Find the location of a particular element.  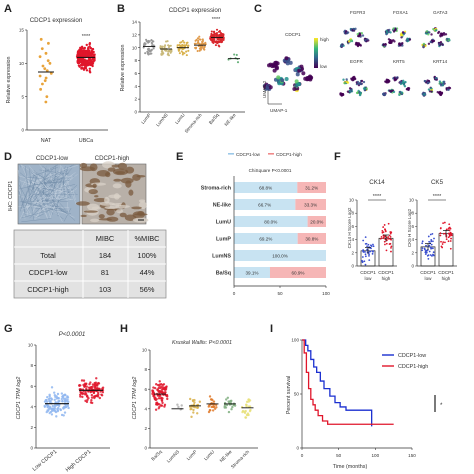

panel-b-significance: **** is located at coordinates (216, 20).